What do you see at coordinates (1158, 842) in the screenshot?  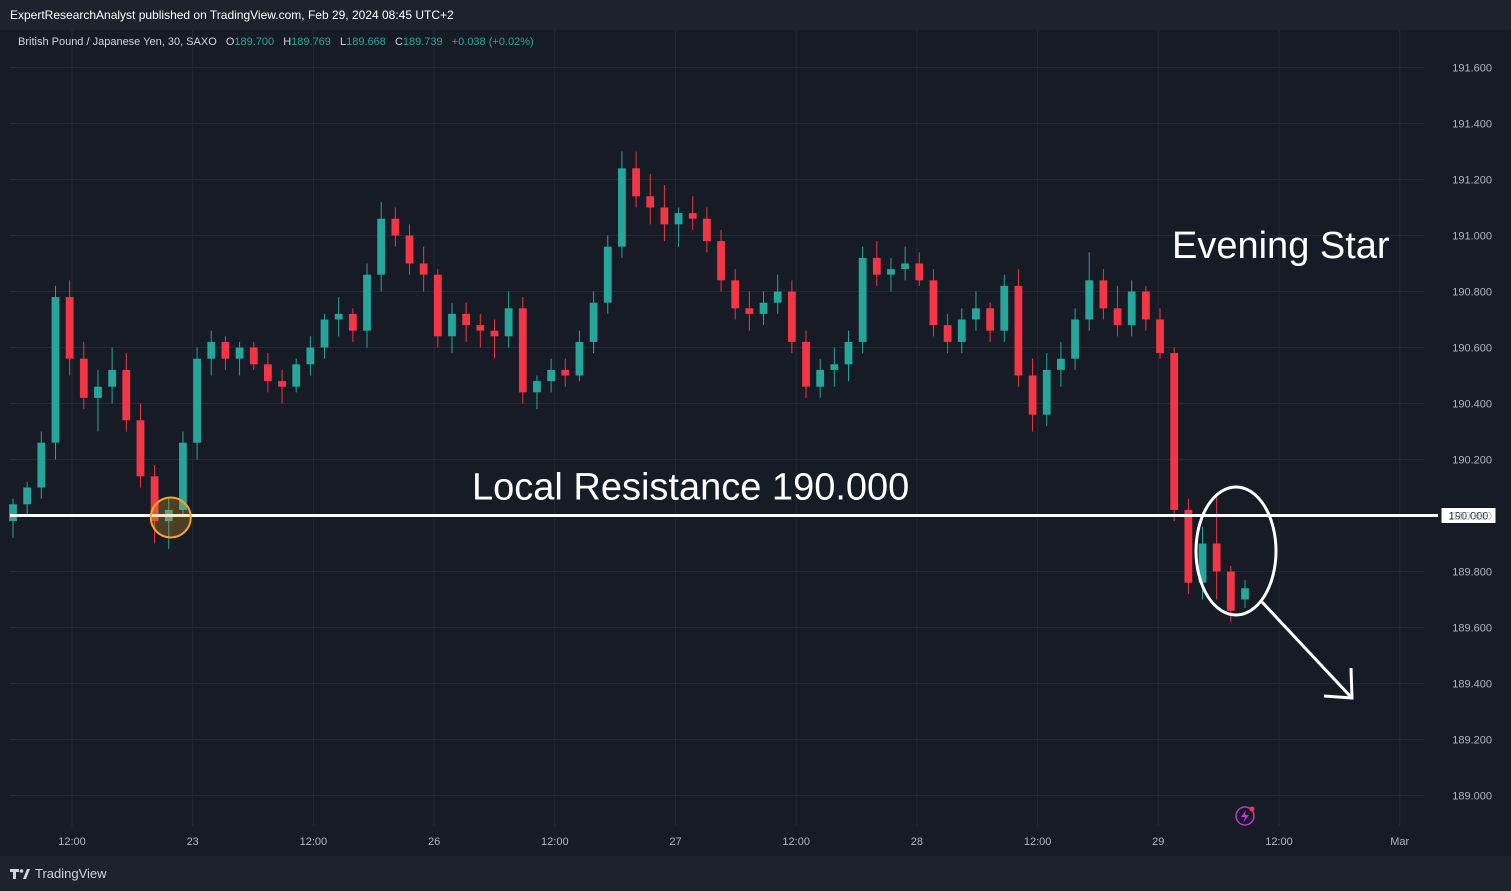 I see `time-tick-label: 29` at bounding box center [1158, 842].